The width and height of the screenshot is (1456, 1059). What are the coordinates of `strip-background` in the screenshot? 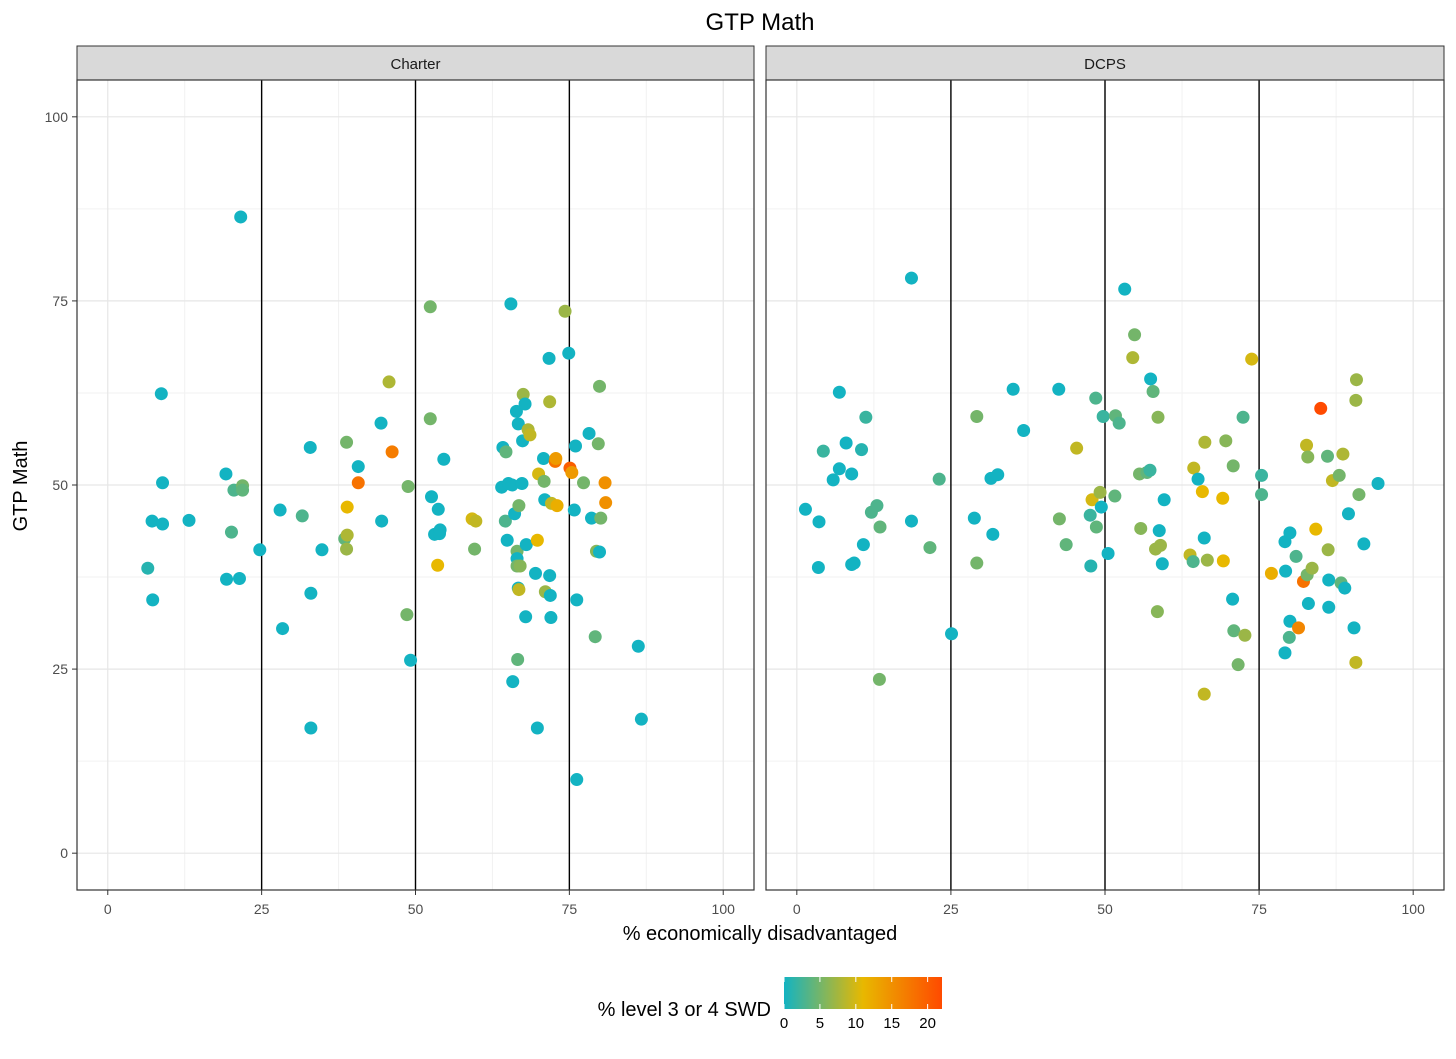 It's located at (415, 63).